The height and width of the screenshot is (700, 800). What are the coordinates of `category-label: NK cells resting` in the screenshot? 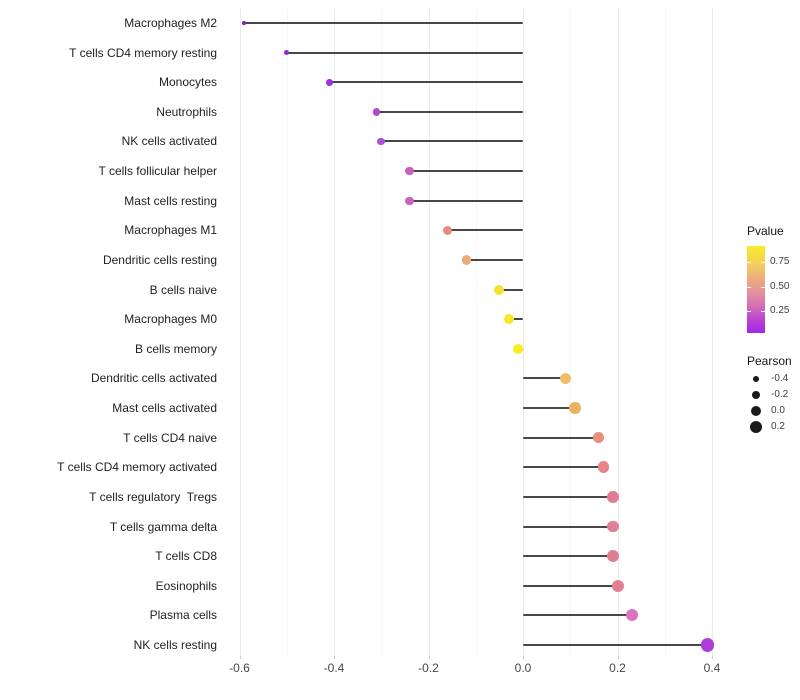 It's located at (175, 645).